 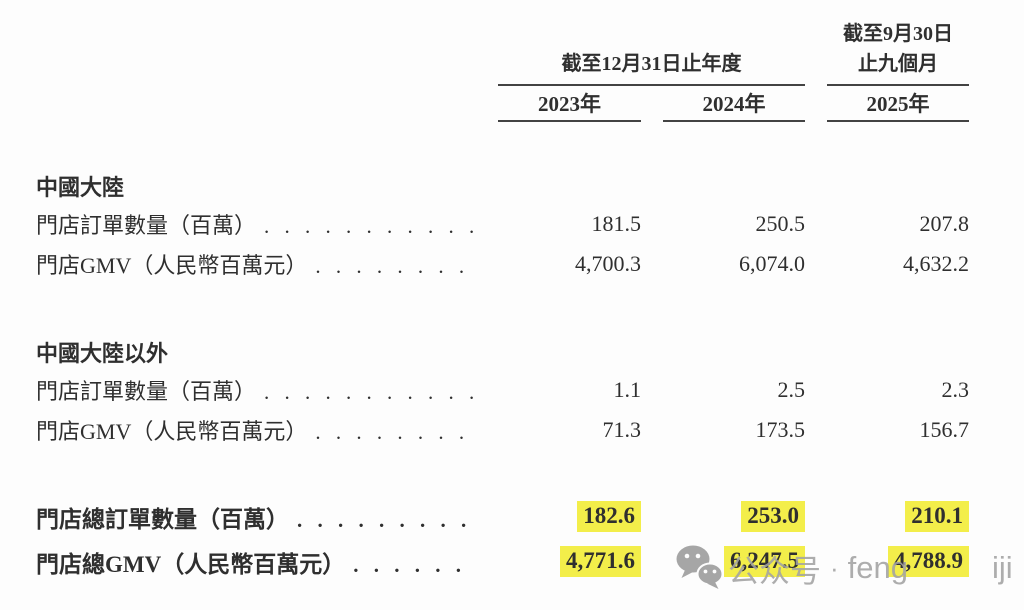 What do you see at coordinates (512, 390) in the screenshot?
I see `table-row: 門店訂單數量（百萬） 1.1 2.5 2.3` at bounding box center [512, 390].